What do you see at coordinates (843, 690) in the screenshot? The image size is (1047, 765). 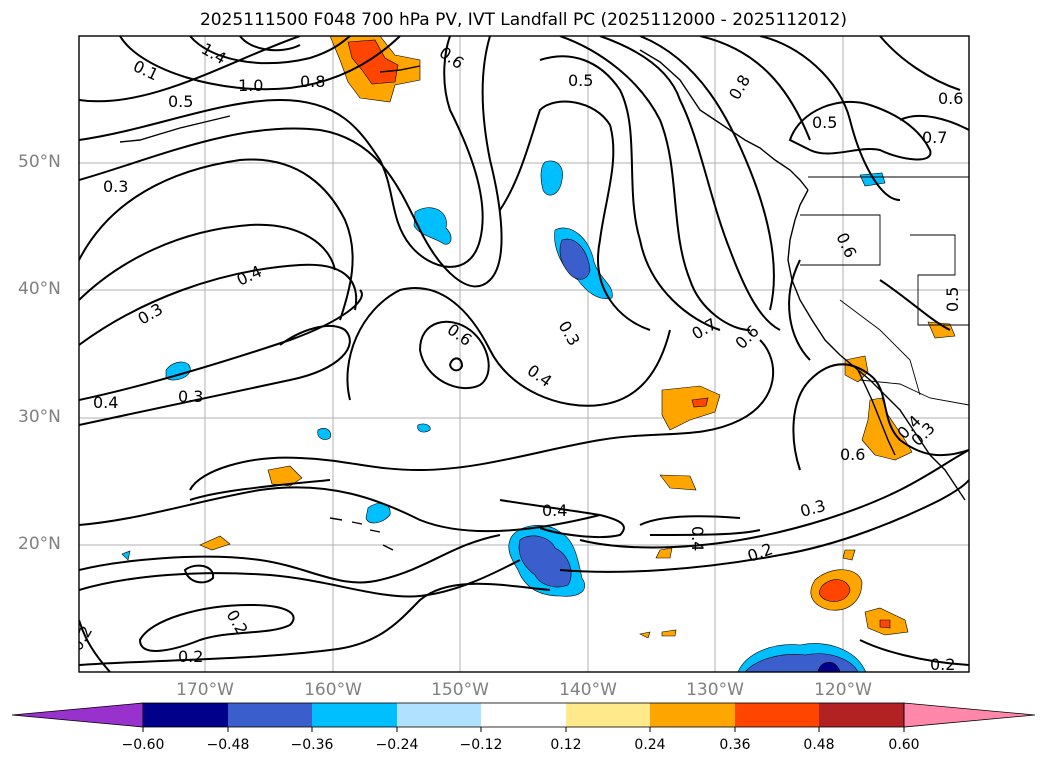 I see `lon-label: 120°W` at bounding box center [843, 690].